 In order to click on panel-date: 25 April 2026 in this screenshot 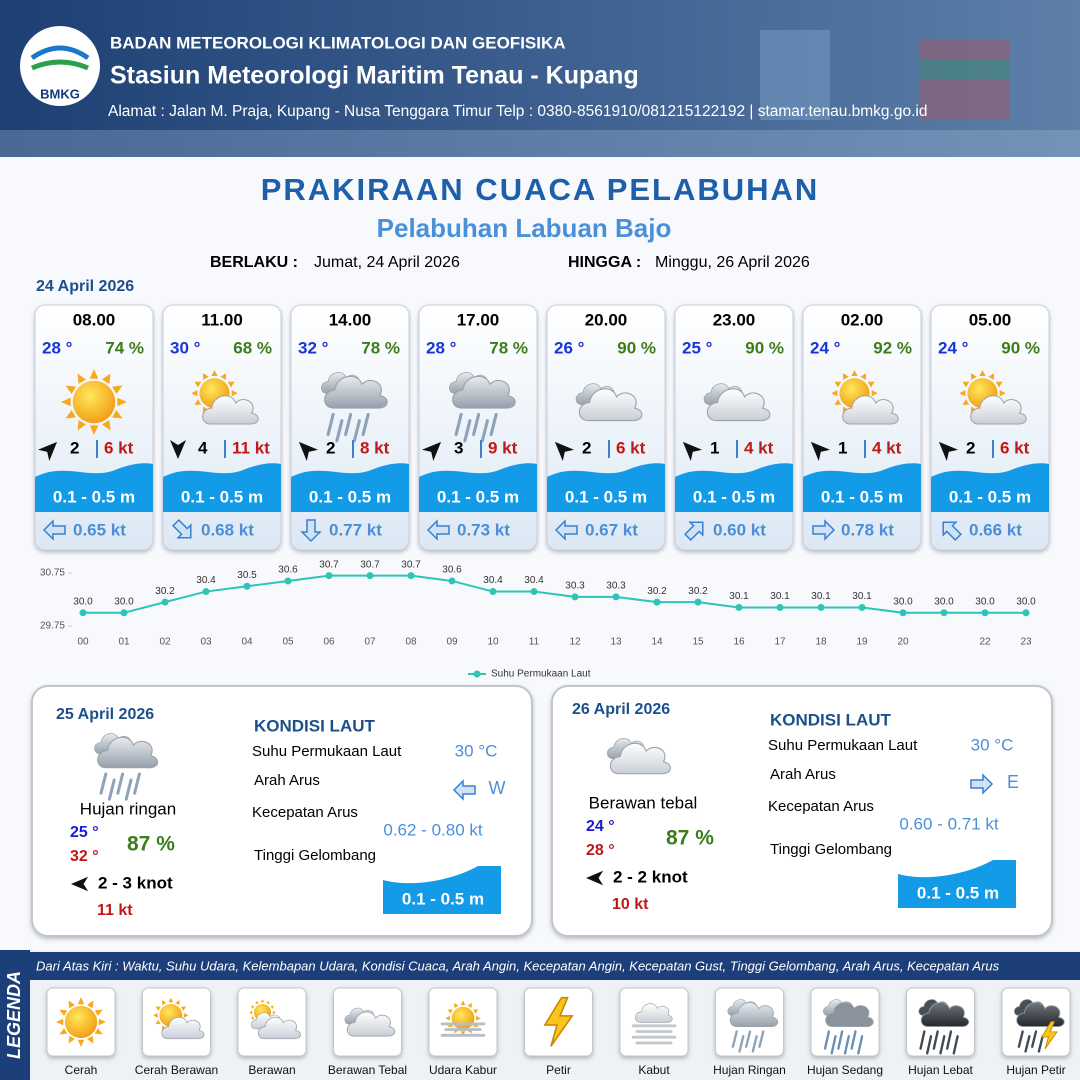, I will do `click(105, 714)`.